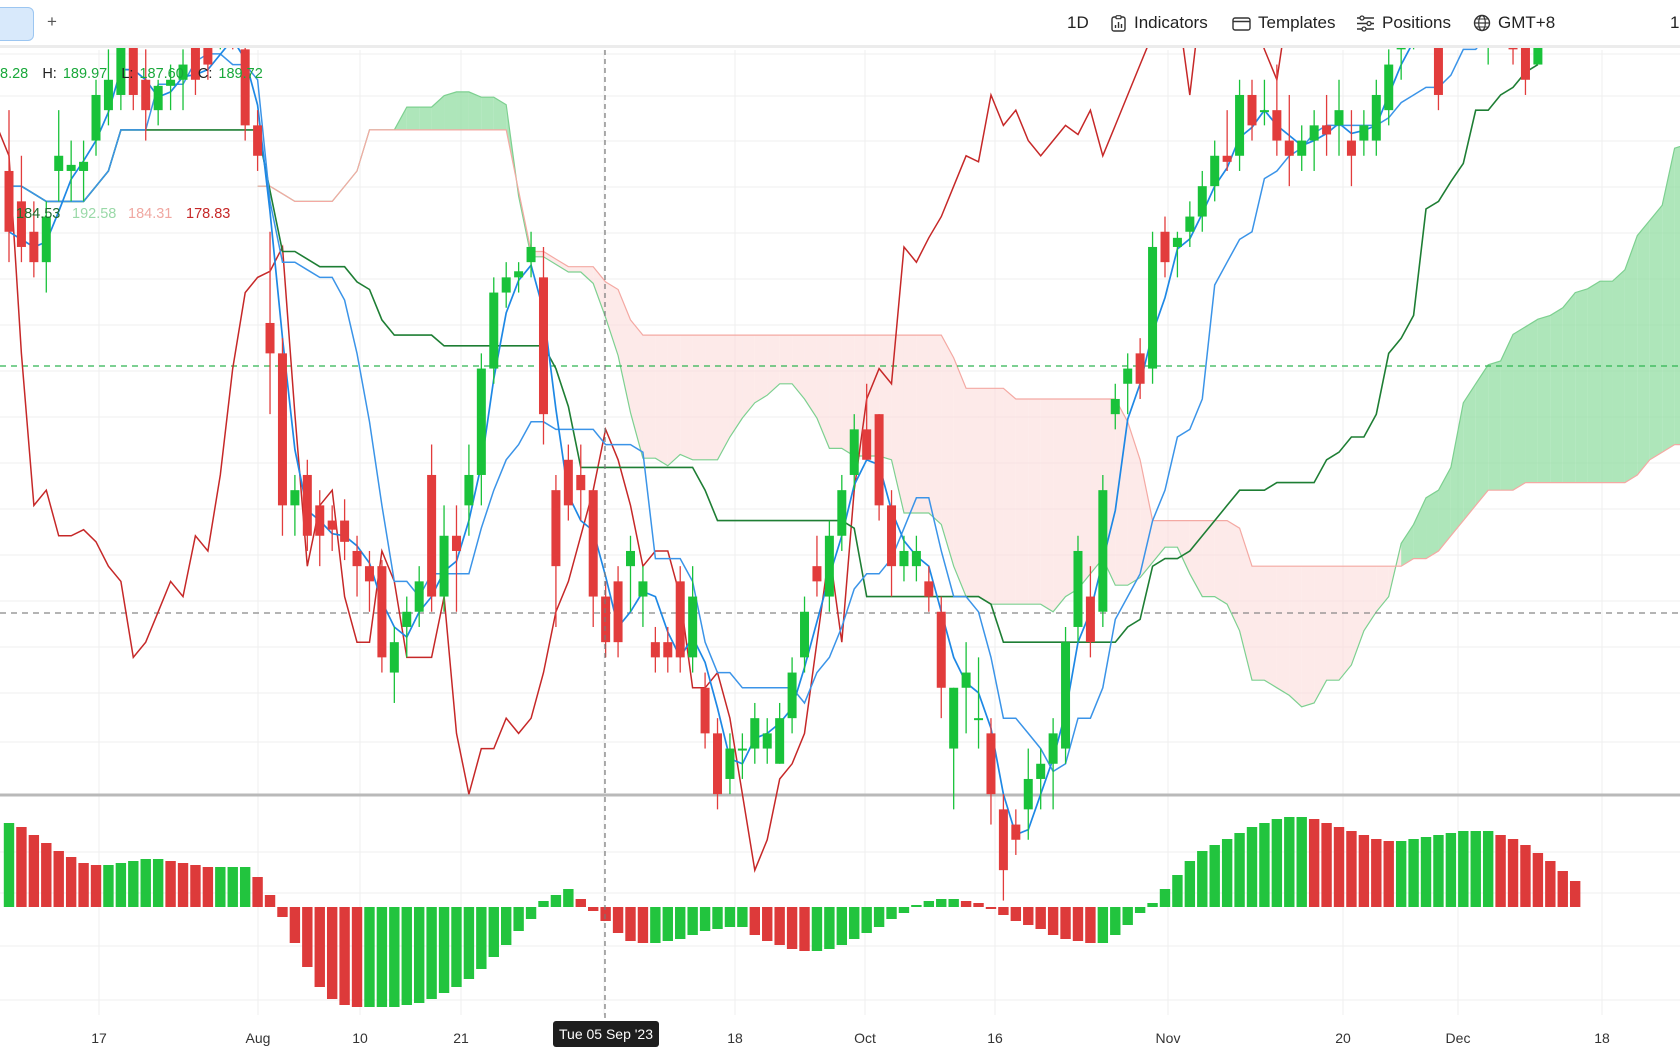 The image size is (1680, 1050). What do you see at coordinates (1514, 23) in the screenshot?
I see `timezone-button: GMT+8` at bounding box center [1514, 23].